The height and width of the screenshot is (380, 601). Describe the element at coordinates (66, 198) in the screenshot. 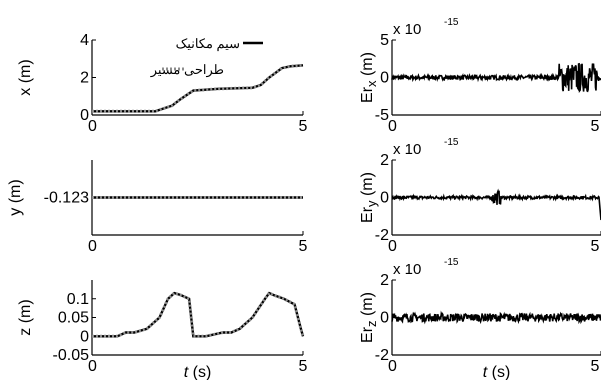

I see `y-tick-label: -0.123` at that location.